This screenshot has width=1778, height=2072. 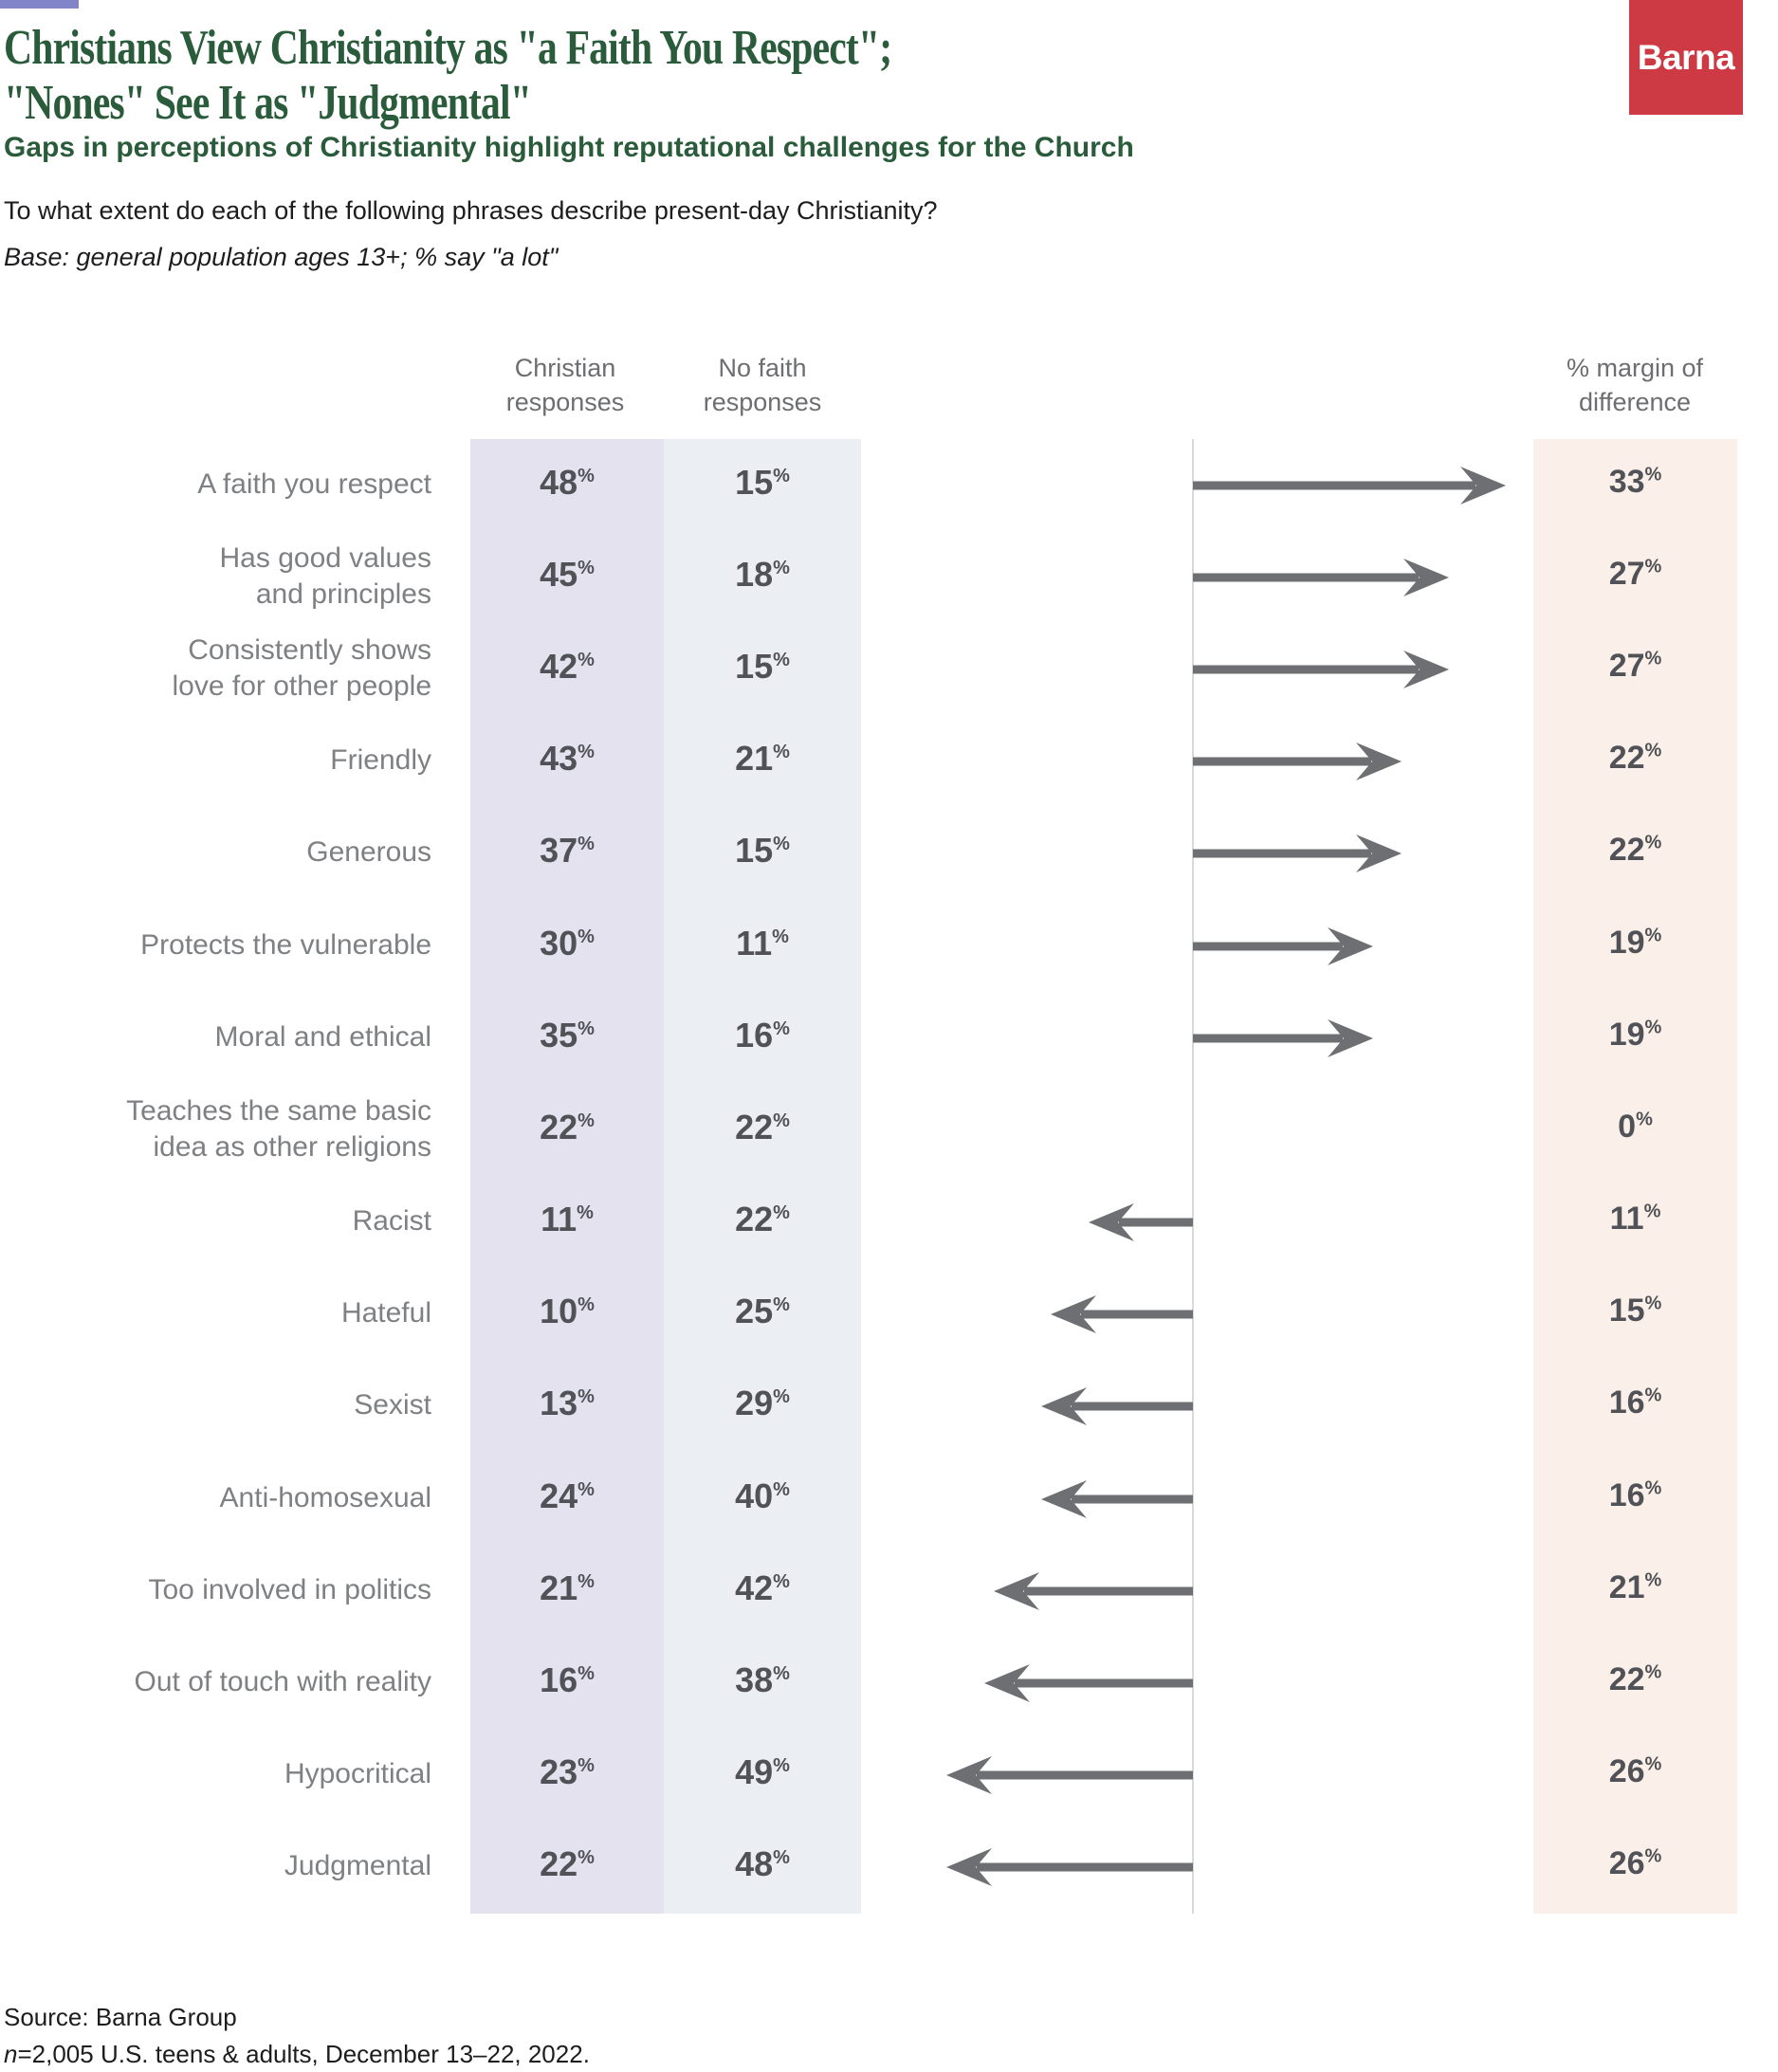 I want to click on value-number: 42, so click(x=754, y=1587).